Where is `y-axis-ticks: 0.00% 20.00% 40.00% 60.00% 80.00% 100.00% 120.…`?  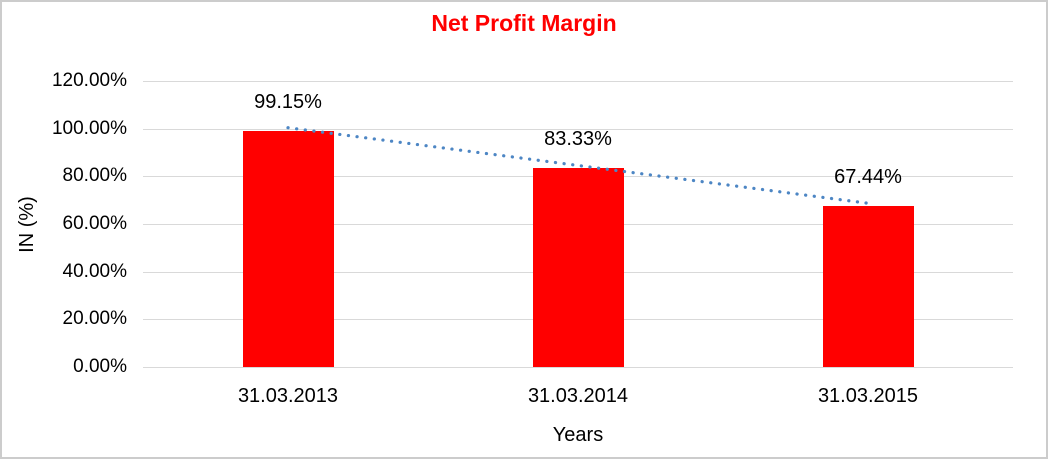 y-axis-ticks: 0.00% 20.00% 40.00% 60.00% 80.00% 100.00% 120.… is located at coordinates (64, 223).